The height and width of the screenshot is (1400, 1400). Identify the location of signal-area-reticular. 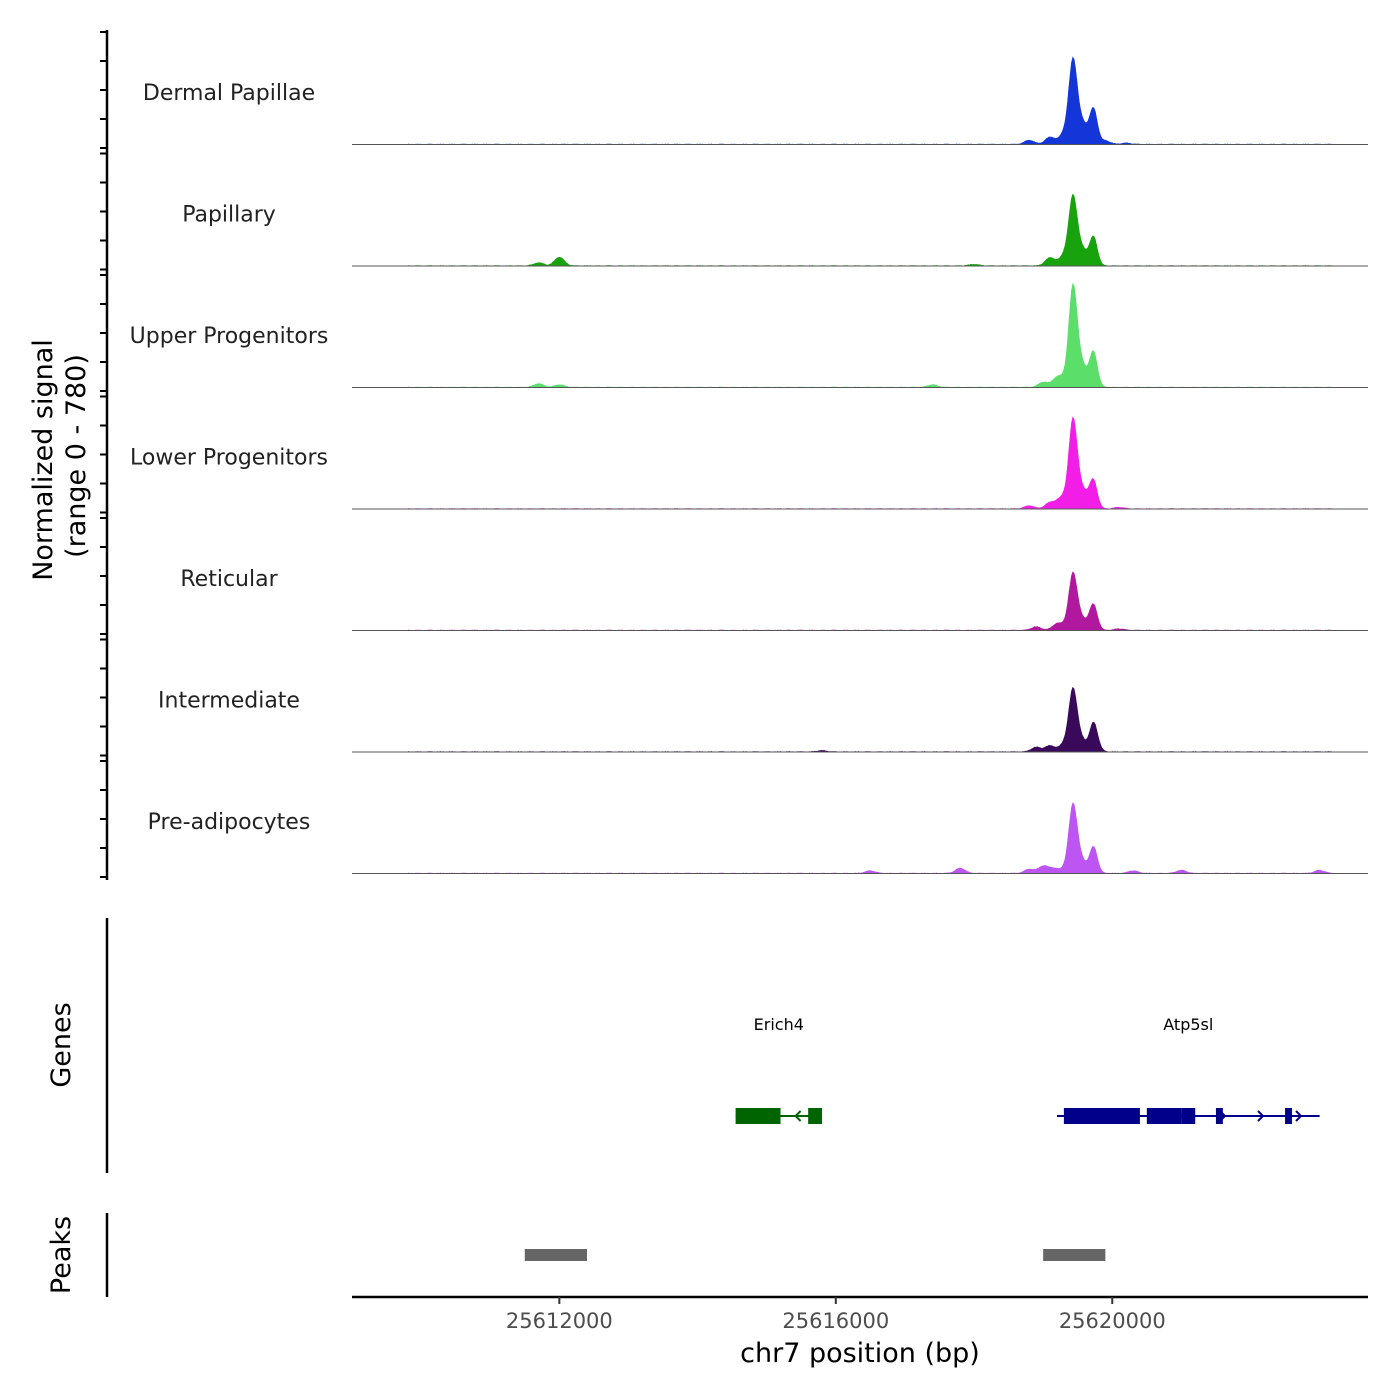
(870, 601).